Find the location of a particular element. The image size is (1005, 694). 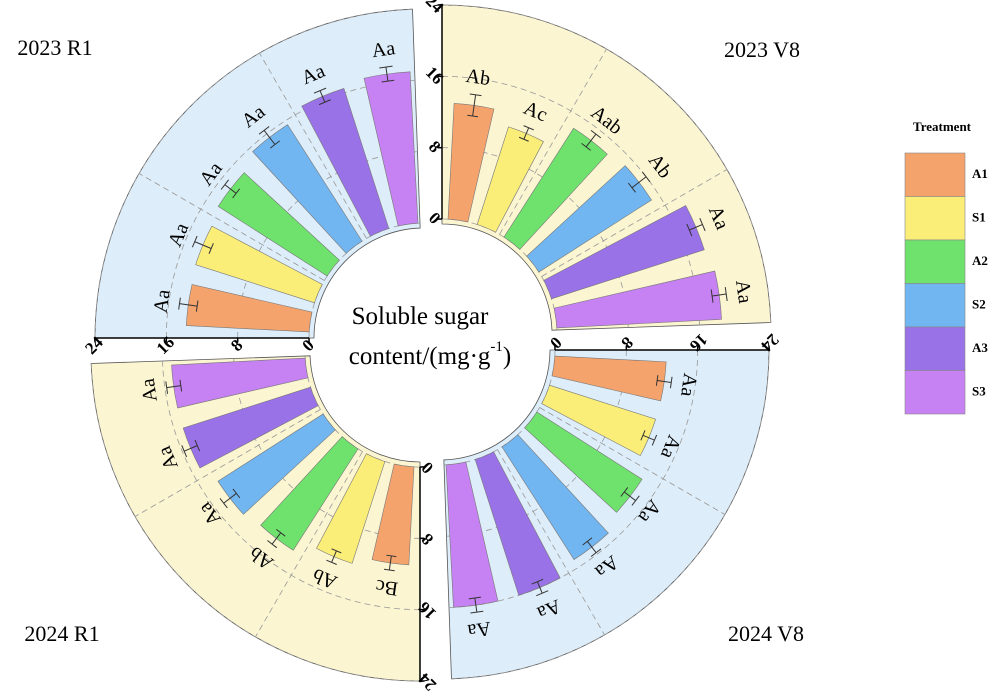

center-label: Soluble sugar is located at coordinates (420, 316).